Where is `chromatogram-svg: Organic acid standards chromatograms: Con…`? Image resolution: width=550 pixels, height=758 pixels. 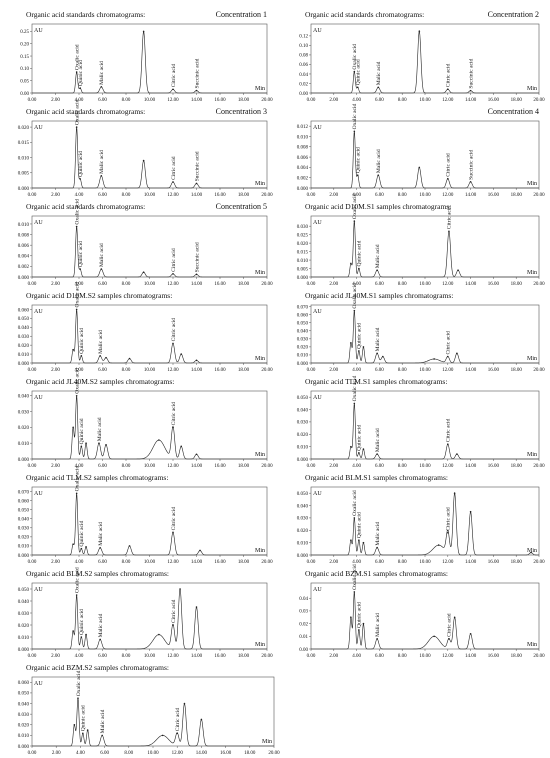
chromatogram-svg: Organic acid standards chromatograms: Con… is located at coordinates (145, 243).